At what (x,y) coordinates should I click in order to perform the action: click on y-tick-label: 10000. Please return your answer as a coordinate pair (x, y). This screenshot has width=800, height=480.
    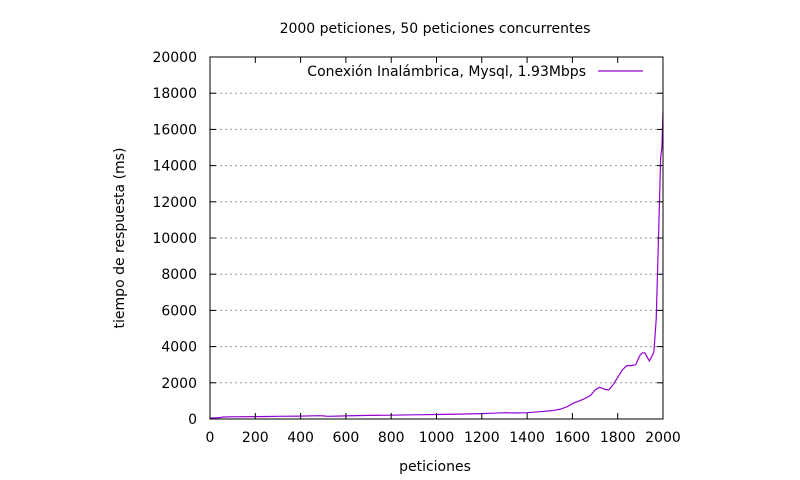
    Looking at the image, I should click on (174, 239).